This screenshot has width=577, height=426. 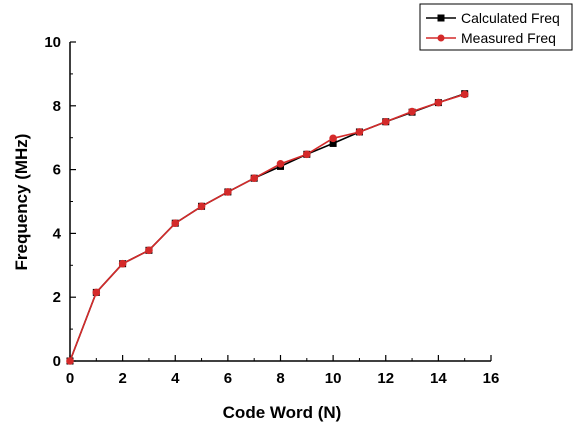 What do you see at coordinates (70, 378) in the screenshot?
I see `x-tick-label: 0` at bounding box center [70, 378].